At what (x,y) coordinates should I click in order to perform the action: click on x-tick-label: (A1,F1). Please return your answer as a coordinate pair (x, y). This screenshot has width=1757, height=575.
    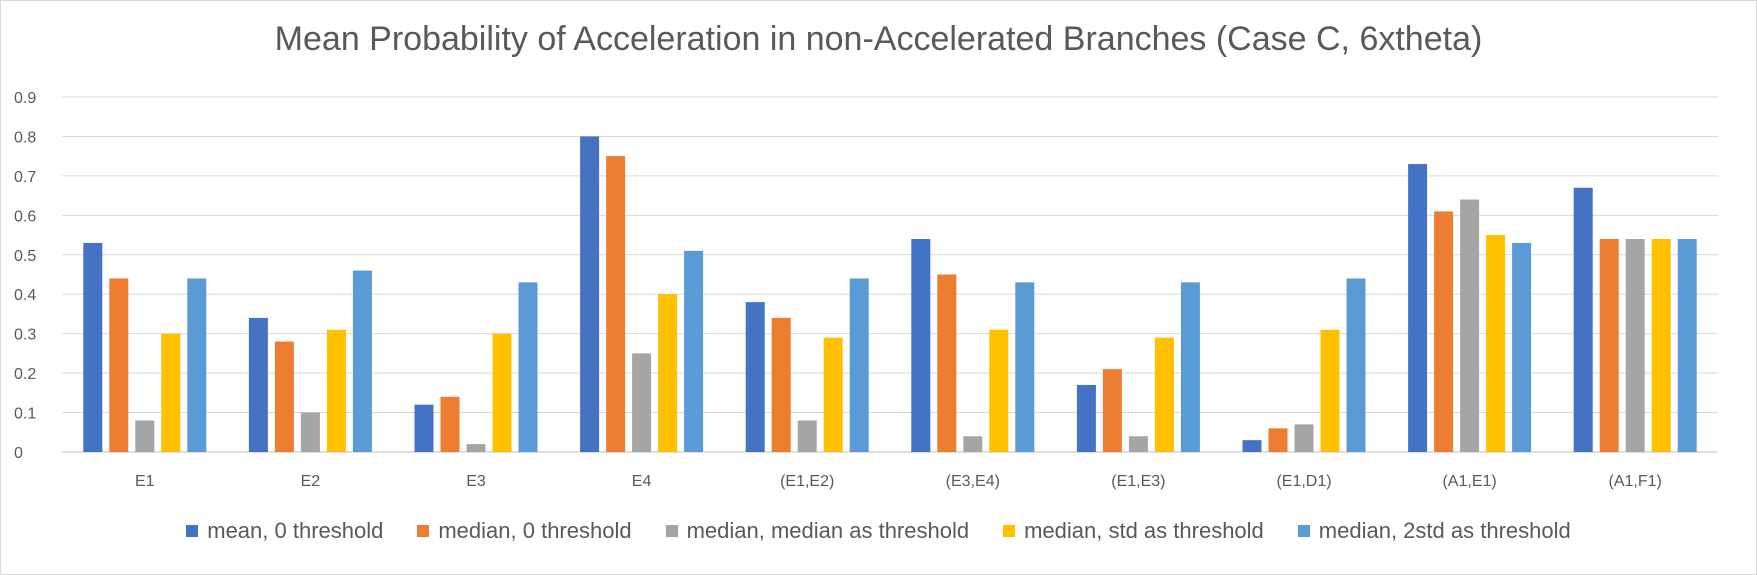
    Looking at the image, I should click on (1635, 481).